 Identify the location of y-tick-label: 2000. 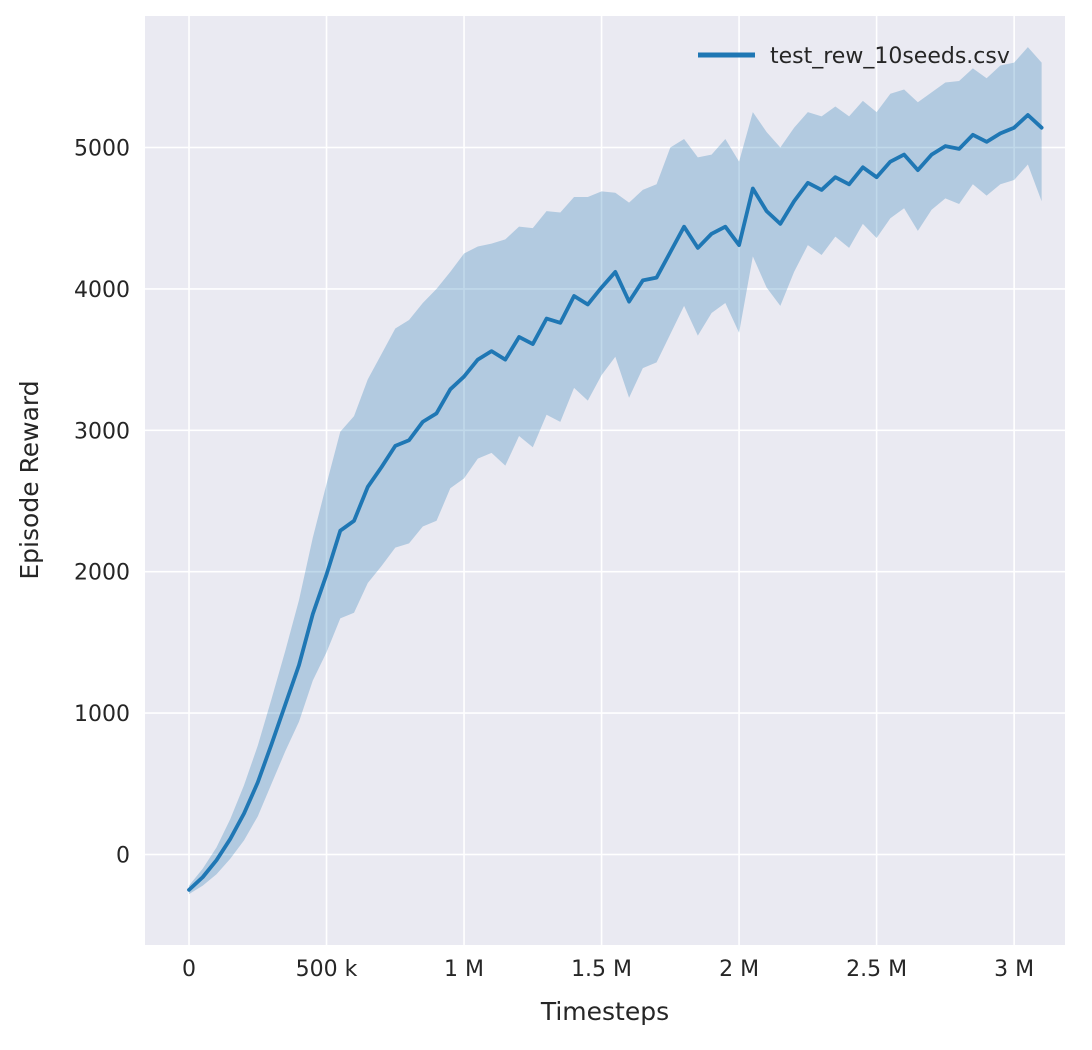
(102, 573).